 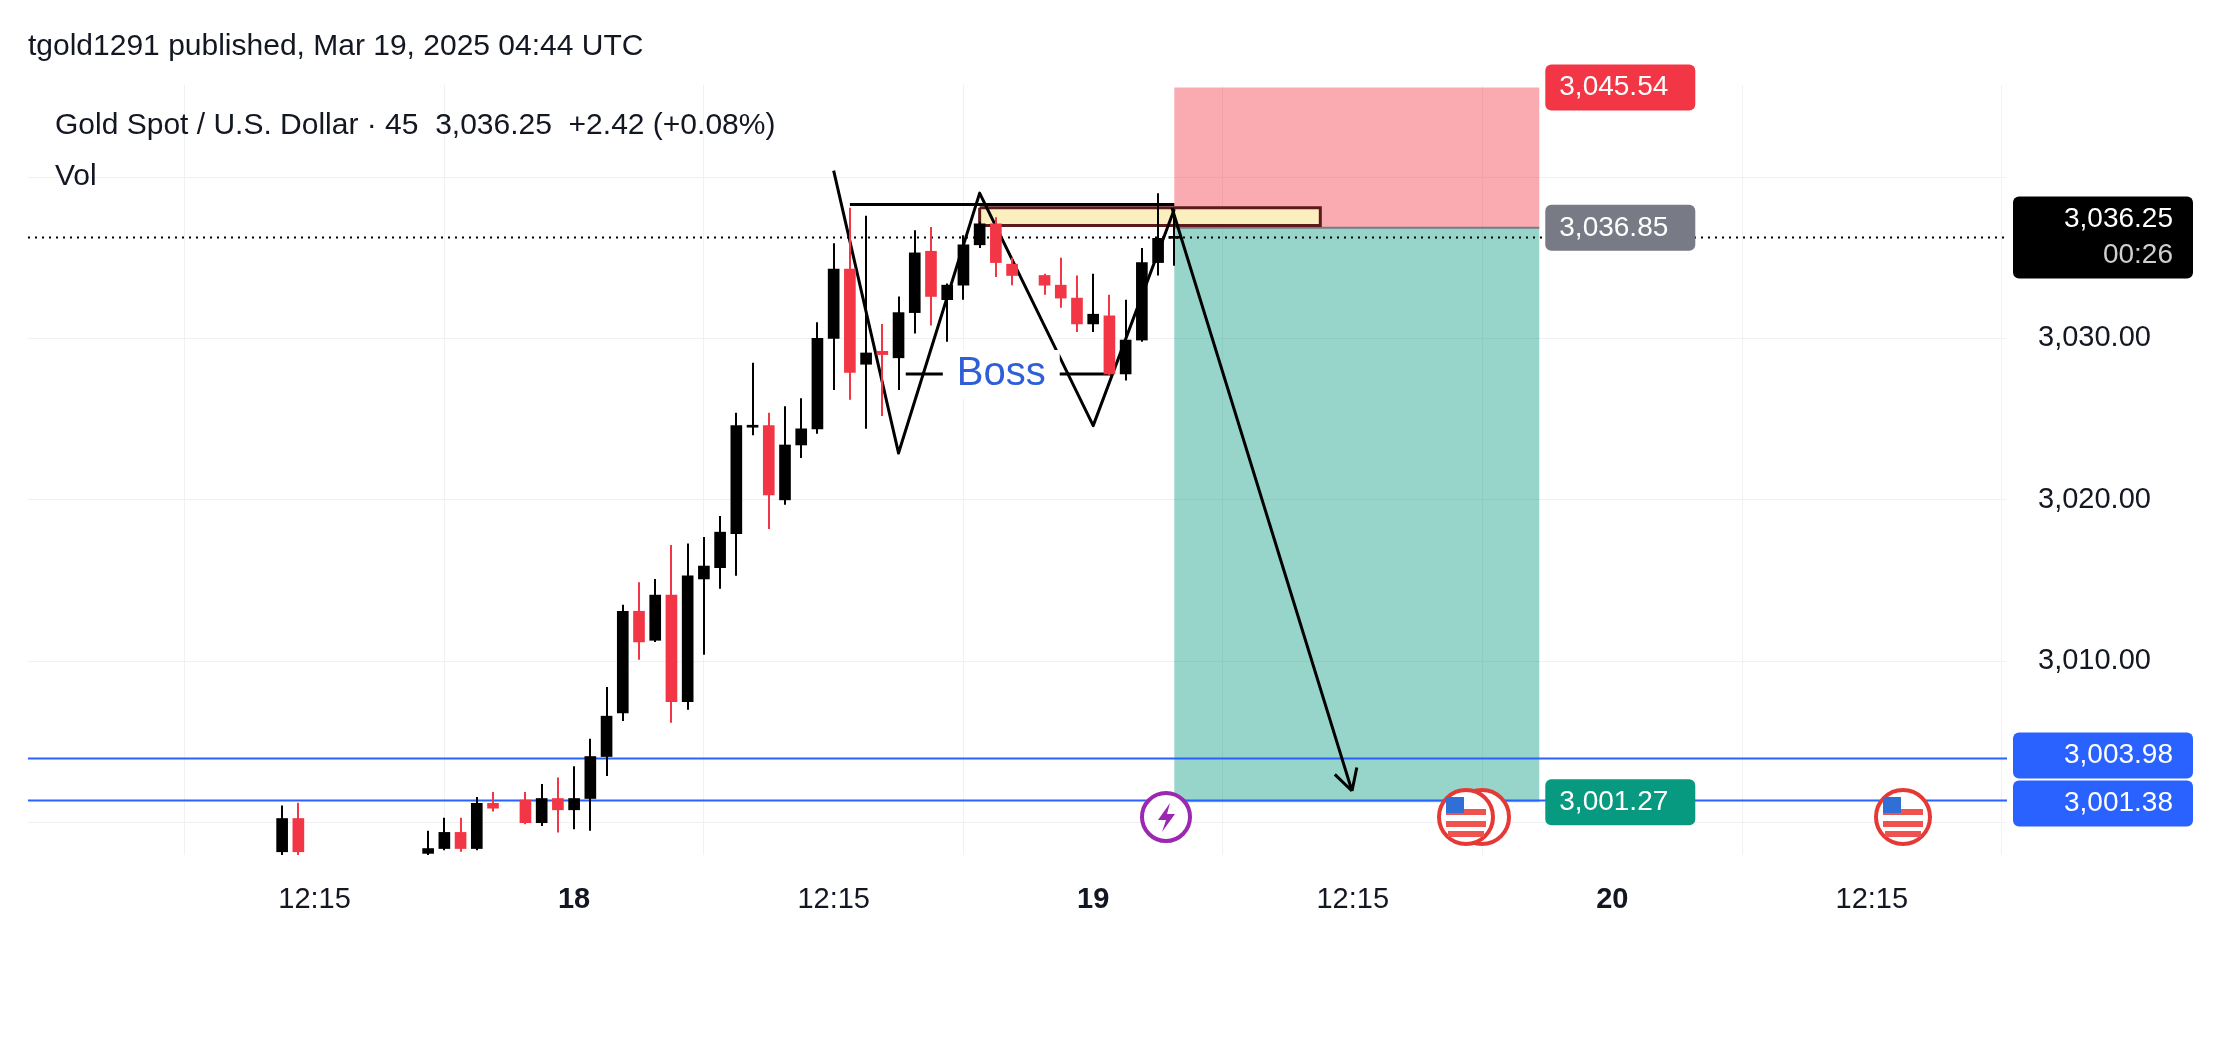 I want to click on y-tick-label: 3,020.00, so click(x=2094, y=497).